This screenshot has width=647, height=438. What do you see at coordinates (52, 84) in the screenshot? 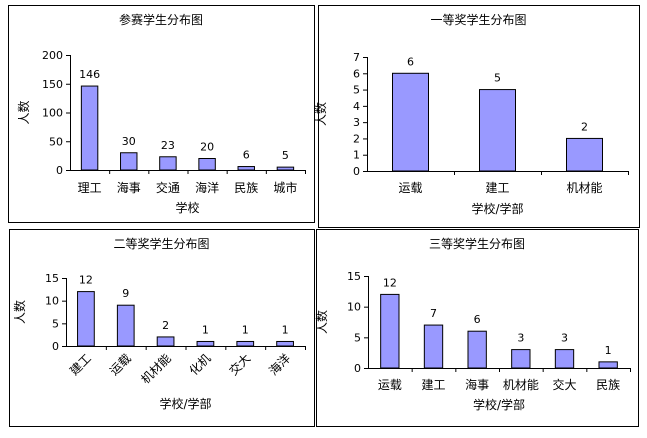
I see `y-tick-label: 150` at bounding box center [52, 84].